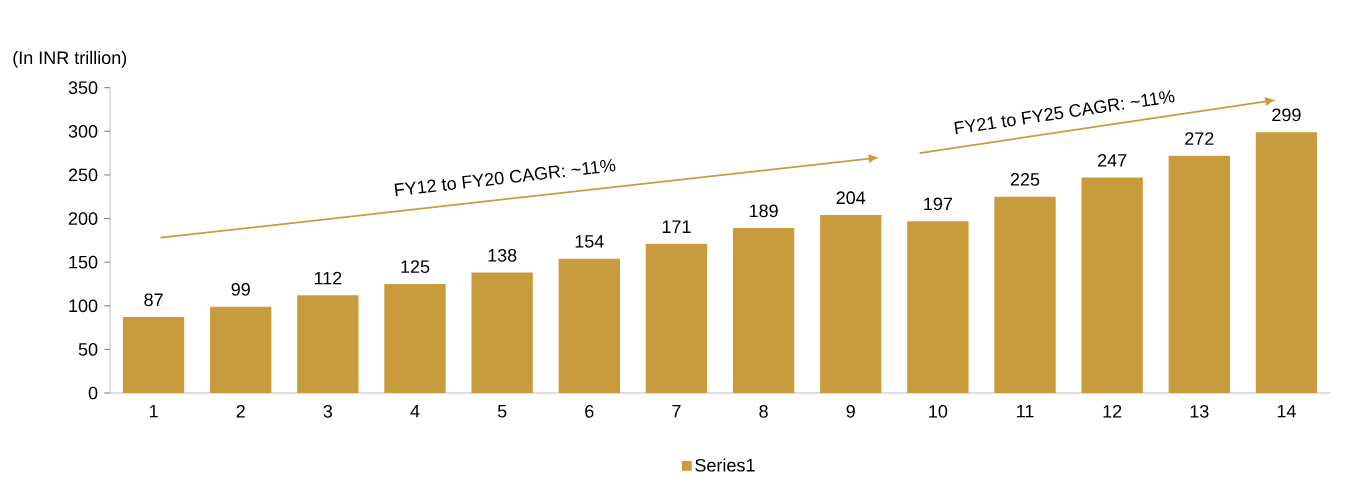 This screenshot has height=487, width=1360. What do you see at coordinates (1025, 411) in the screenshot?
I see `x-tick-label: 11` at bounding box center [1025, 411].